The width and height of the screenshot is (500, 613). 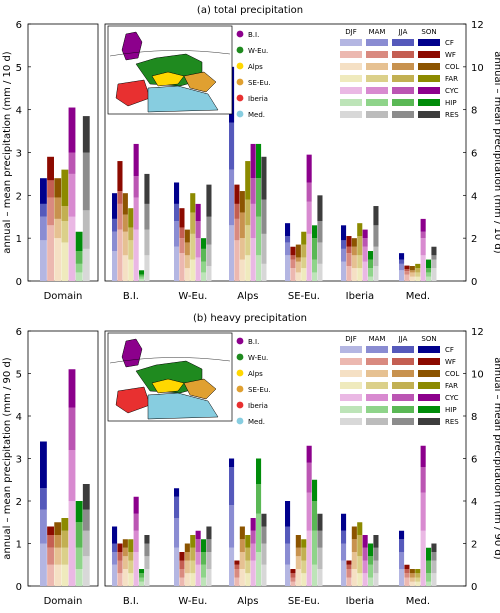 I want to click on category-label: W-Eu., so click(x=192, y=296).